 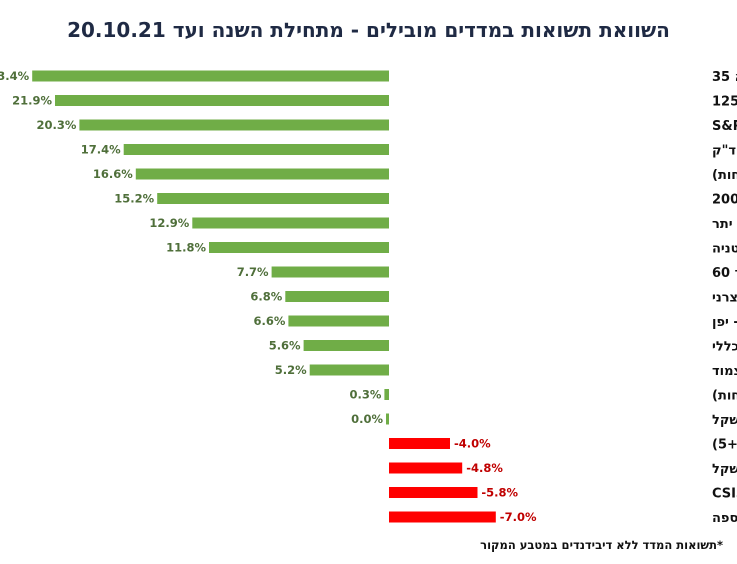 I want to click on category-label: ניקיי 225 - יפן, so click(x=724, y=322).